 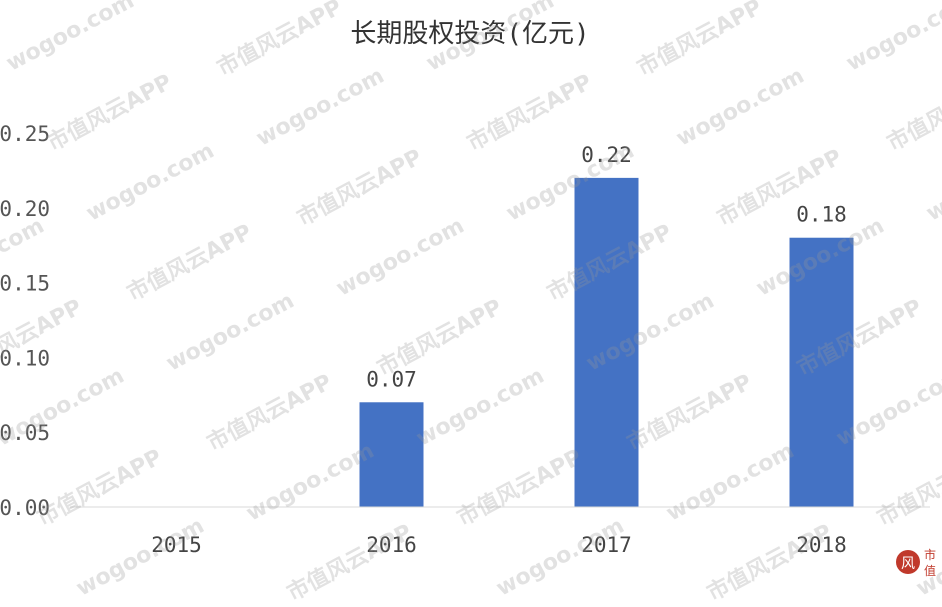 What do you see at coordinates (25, 321) in the screenshot?
I see `y-axis: 0.00 0.05 0.10 0.15 0.20 0.25` at bounding box center [25, 321].